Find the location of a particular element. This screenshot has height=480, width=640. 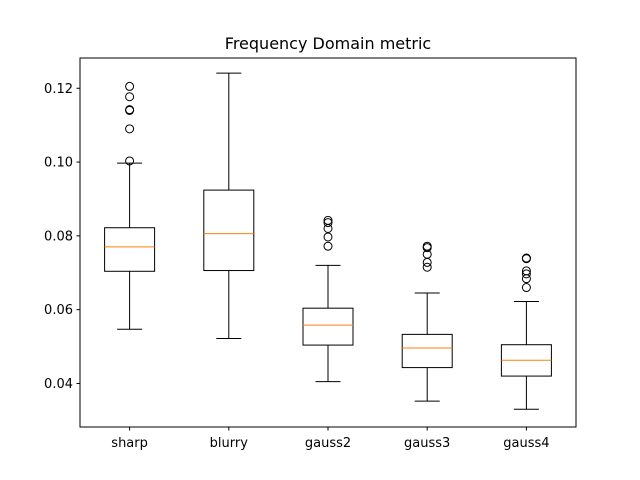

box-group-gauss3 is located at coordinates (427, 321).